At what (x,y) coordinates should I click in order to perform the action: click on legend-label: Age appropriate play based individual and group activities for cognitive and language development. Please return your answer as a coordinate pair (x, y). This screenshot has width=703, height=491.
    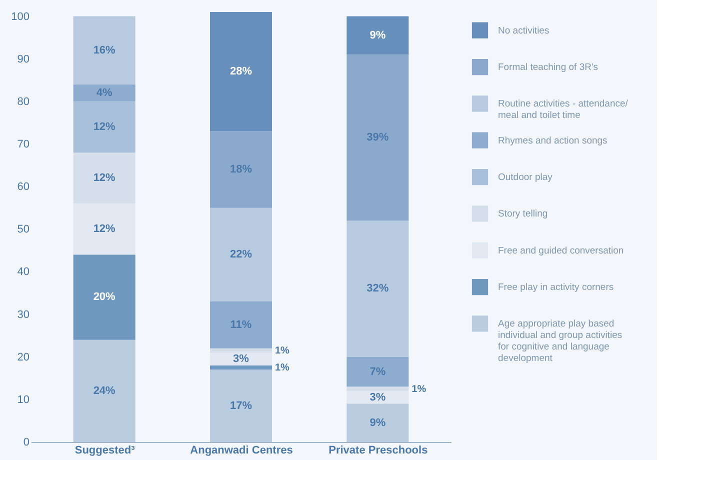
    Looking at the image, I should click on (560, 341).